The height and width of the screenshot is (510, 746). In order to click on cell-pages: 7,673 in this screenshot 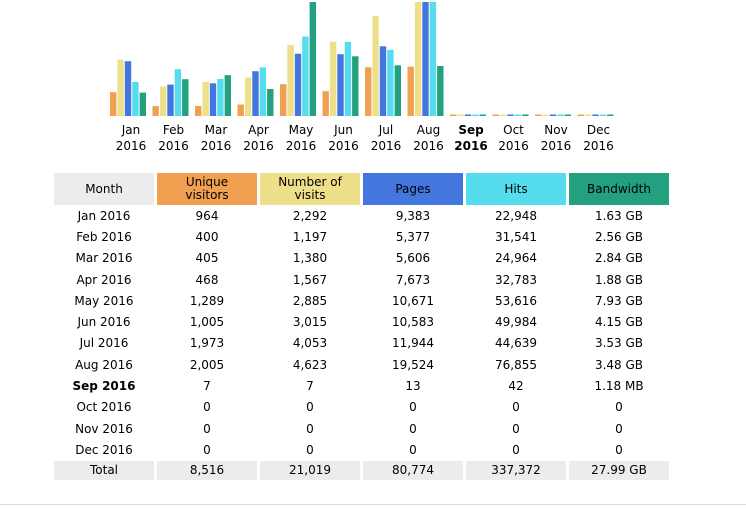, I will do `click(413, 279)`.